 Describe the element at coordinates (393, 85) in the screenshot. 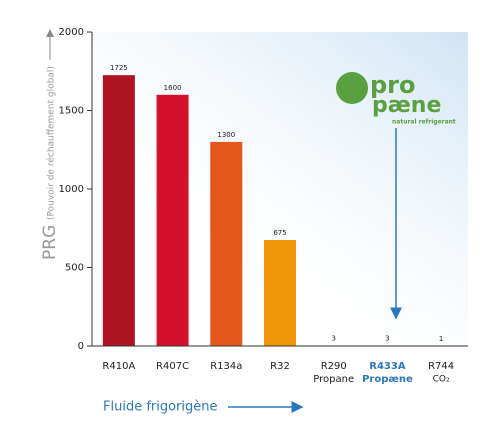

I see `logo-part1: pro` at that location.